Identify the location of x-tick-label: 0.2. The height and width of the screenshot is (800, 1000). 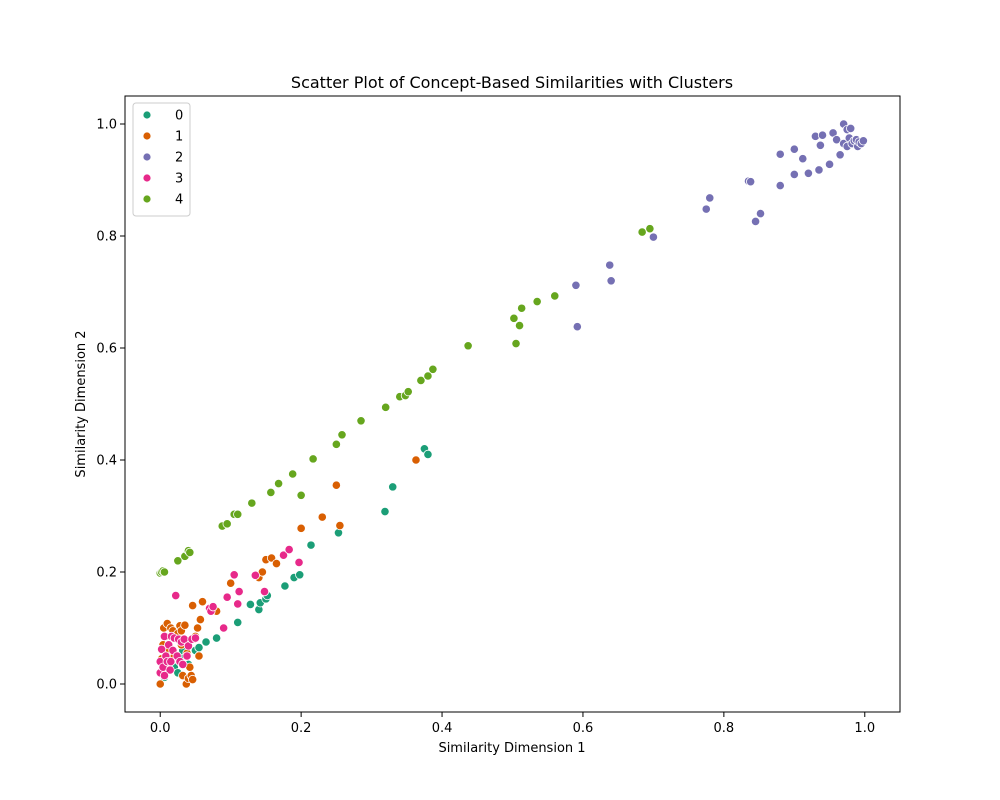
(301, 728).